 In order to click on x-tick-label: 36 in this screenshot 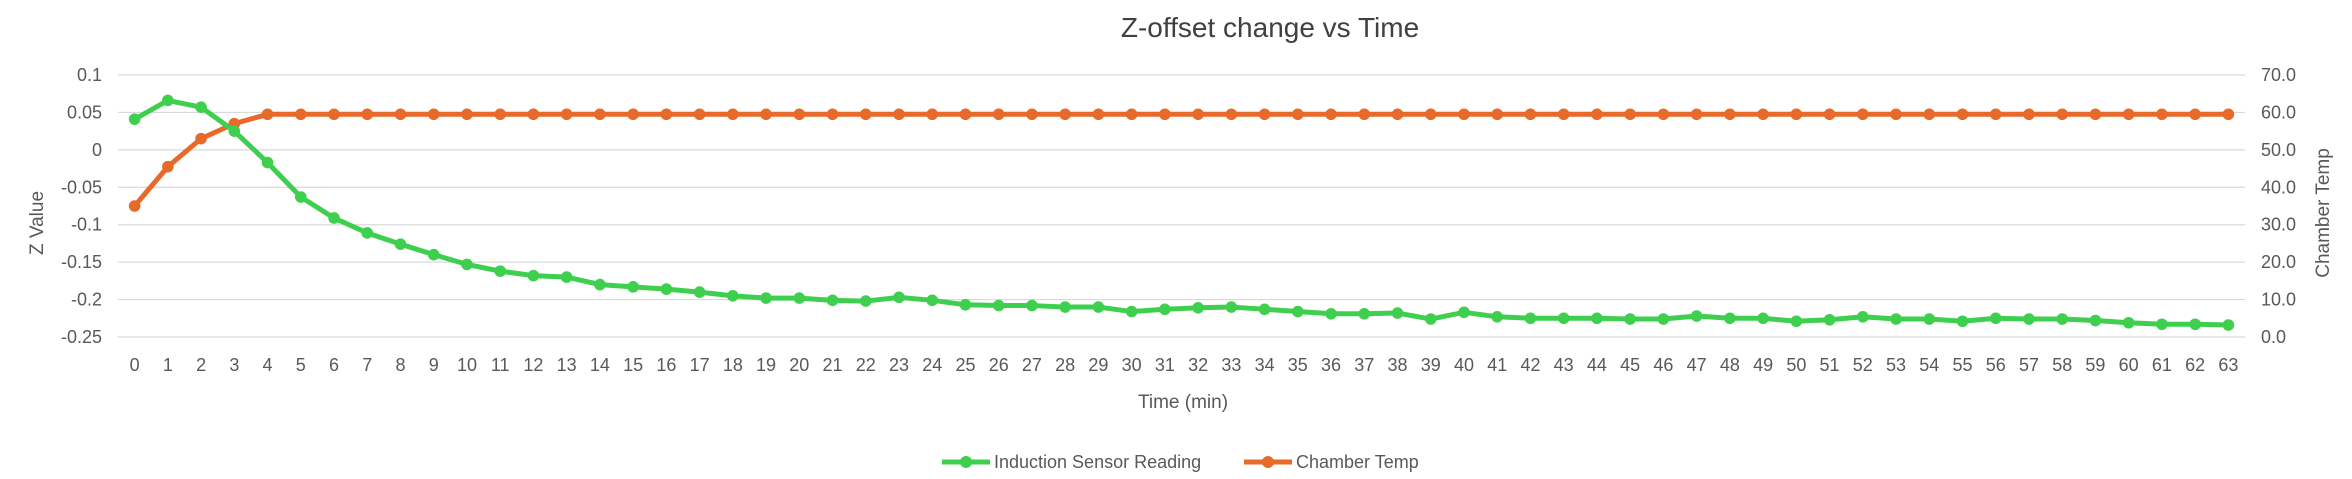, I will do `click(1331, 365)`.